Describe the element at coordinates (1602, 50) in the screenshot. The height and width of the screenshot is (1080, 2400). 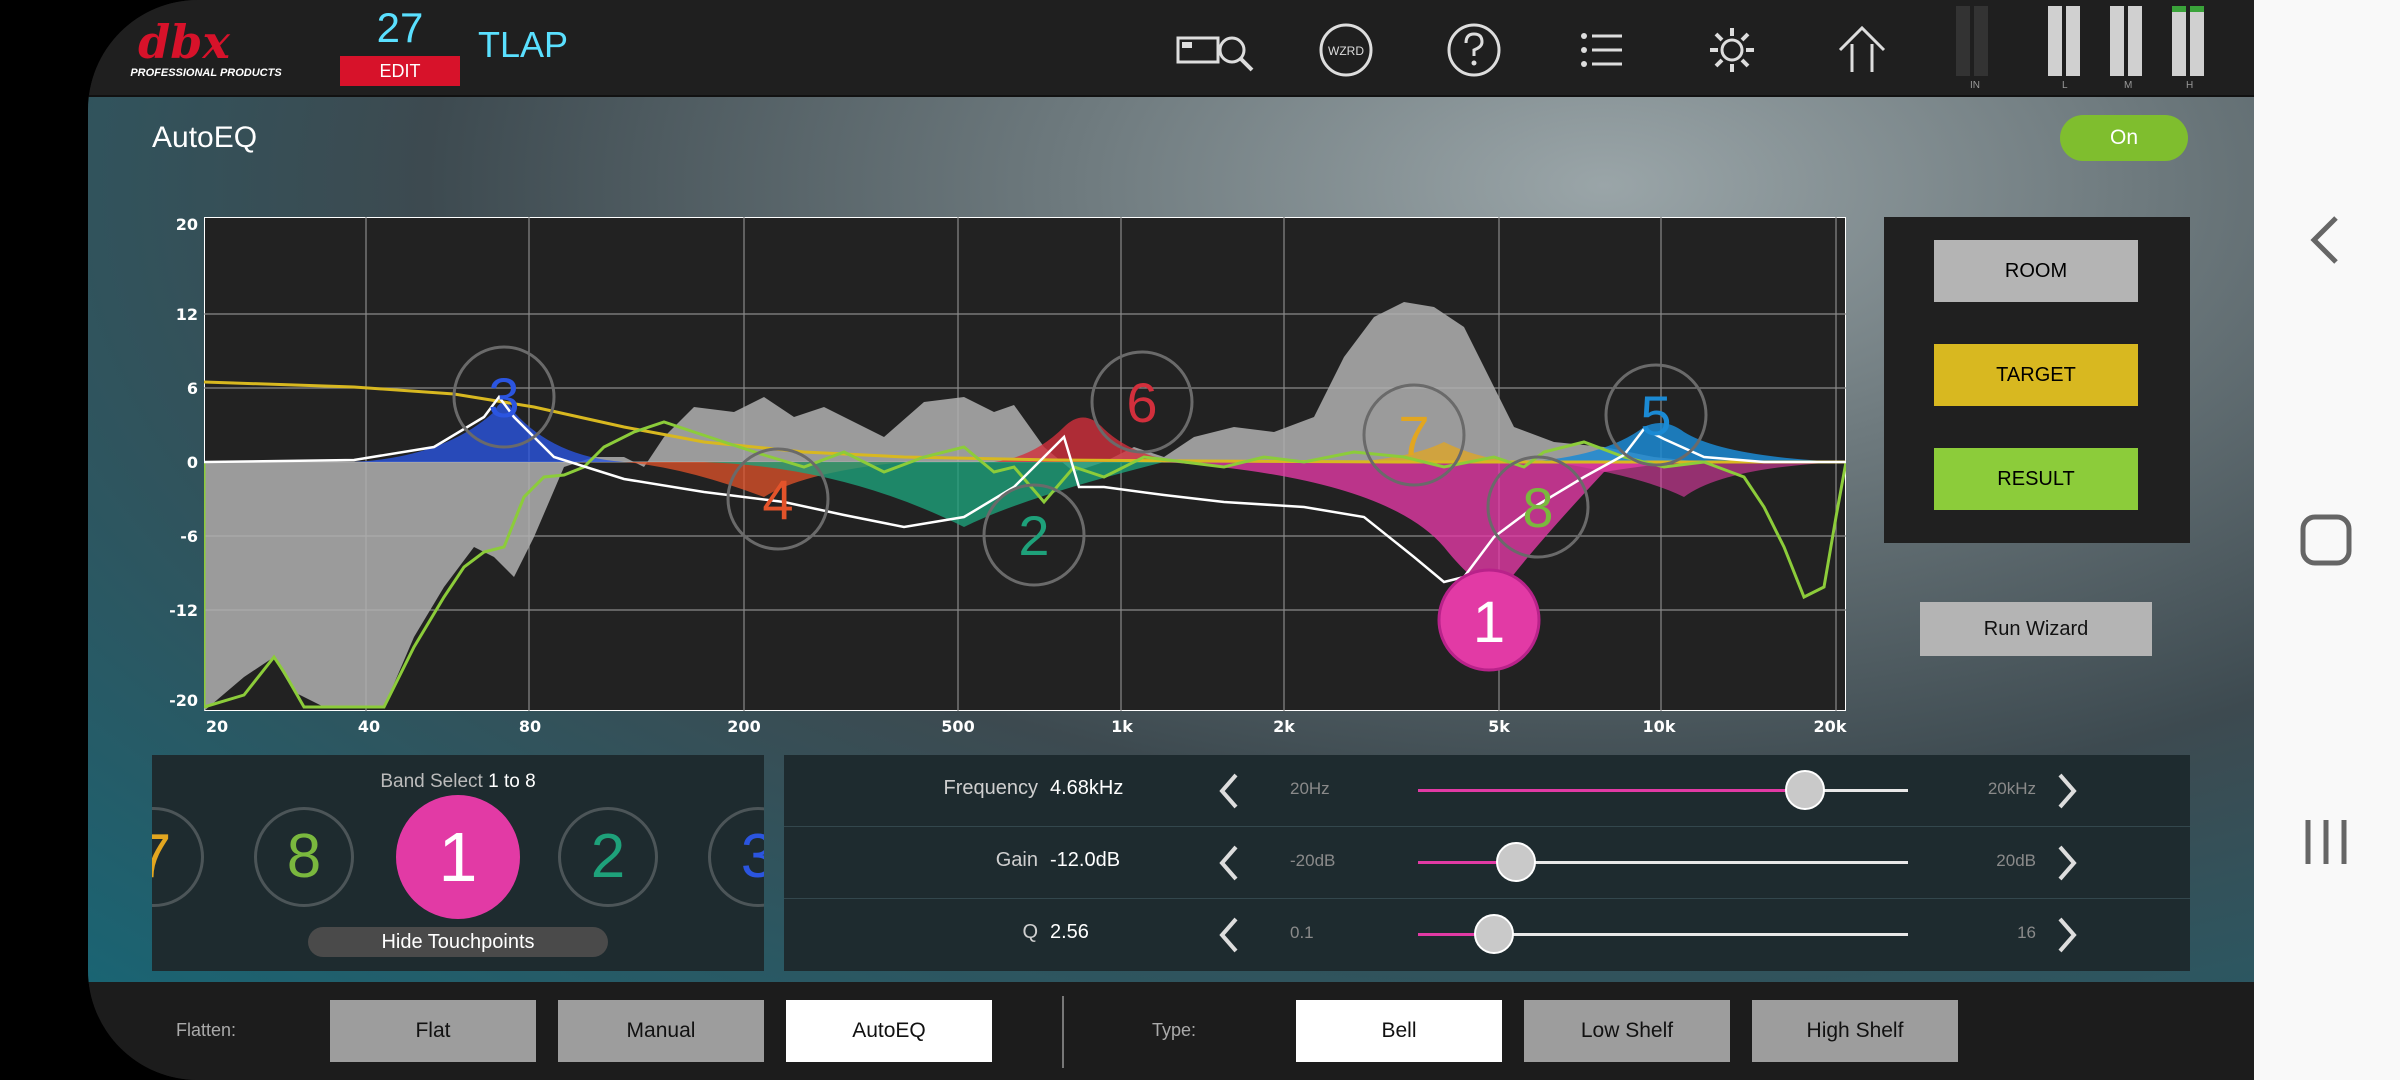
I see `list-icon` at that location.